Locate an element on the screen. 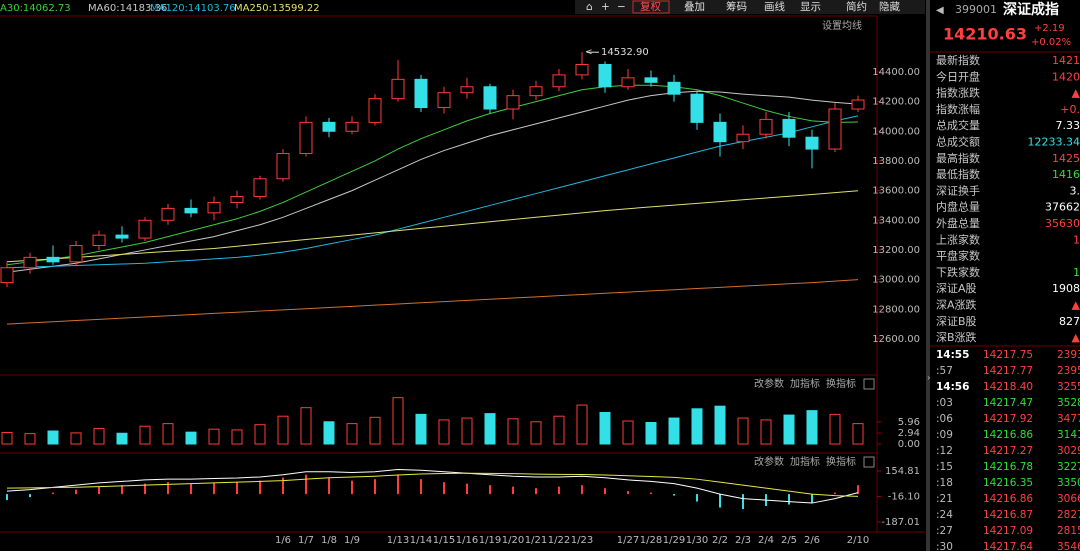  macd-line is located at coordinates (432, 486).